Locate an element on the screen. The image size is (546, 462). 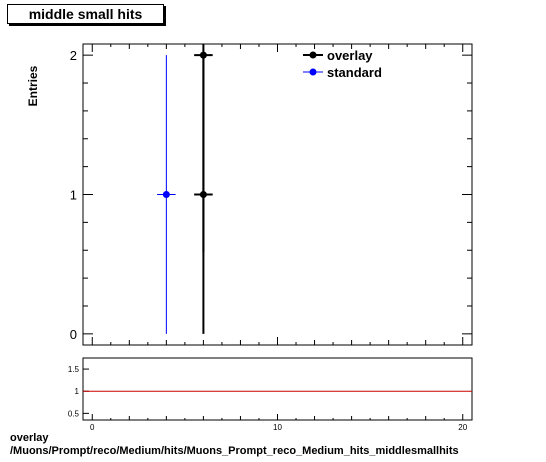
chart-title: middle small hits is located at coordinates (85, 14).